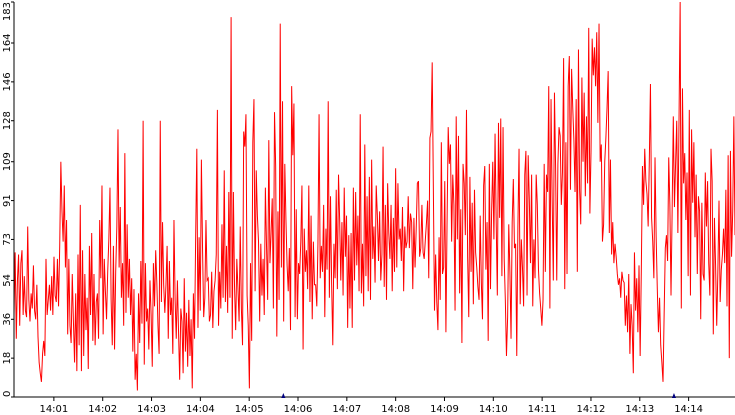 This screenshot has width=735, height=415. What do you see at coordinates (53, 409) in the screenshot?
I see `x-tick-label: 14:01` at bounding box center [53, 409].